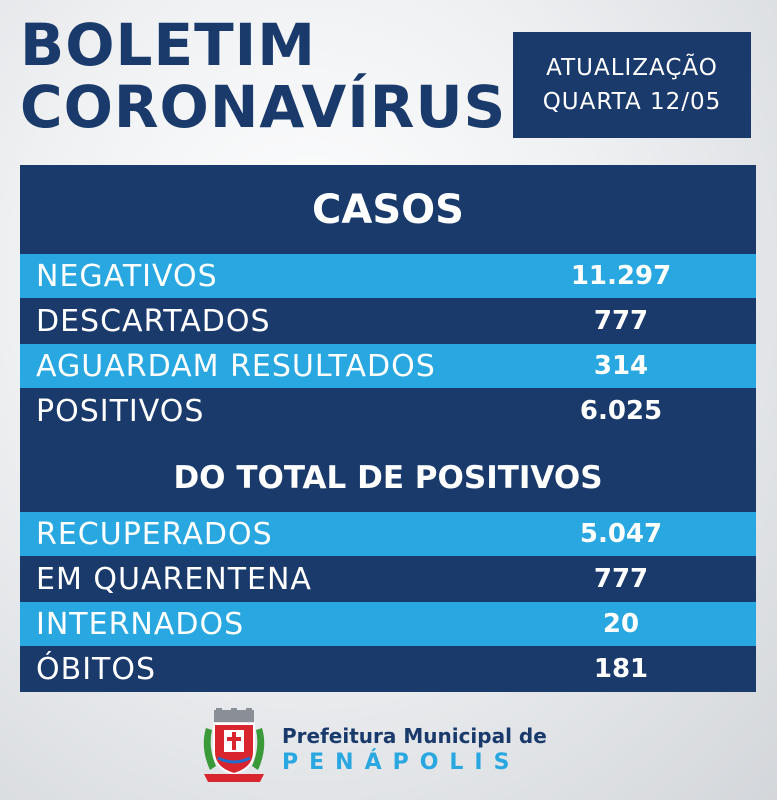 This screenshot has height=800, width=777. What do you see at coordinates (120, 411) in the screenshot?
I see `stat-label: POSITIVOS` at bounding box center [120, 411].